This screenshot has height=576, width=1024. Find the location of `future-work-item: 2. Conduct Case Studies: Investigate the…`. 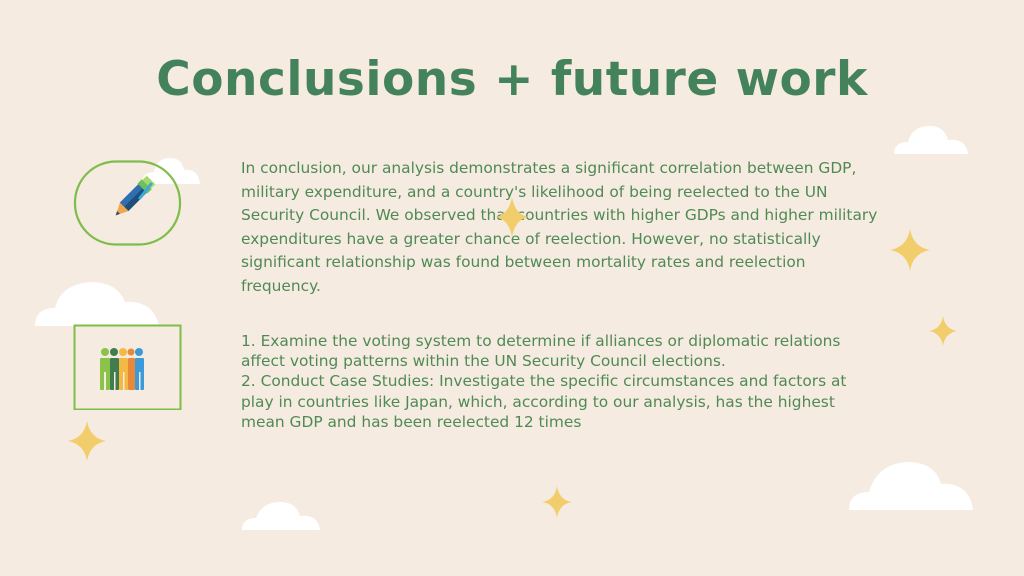

future-work-item: 2. Conduct Case Studies: Investigate the… is located at coordinates (544, 401).